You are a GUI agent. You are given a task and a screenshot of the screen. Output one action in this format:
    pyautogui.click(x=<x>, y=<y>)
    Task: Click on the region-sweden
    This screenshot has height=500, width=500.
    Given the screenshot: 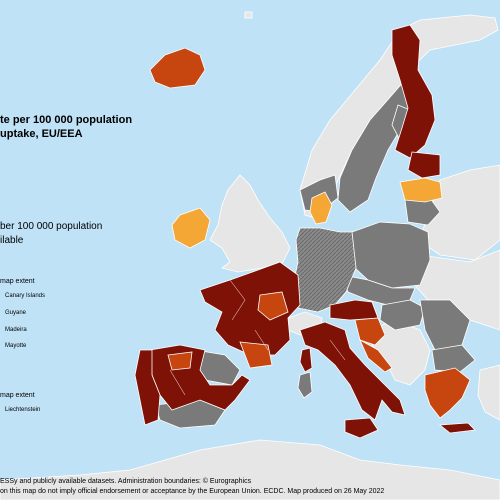 What is the action you would take?
    pyautogui.click(x=374, y=146)
    